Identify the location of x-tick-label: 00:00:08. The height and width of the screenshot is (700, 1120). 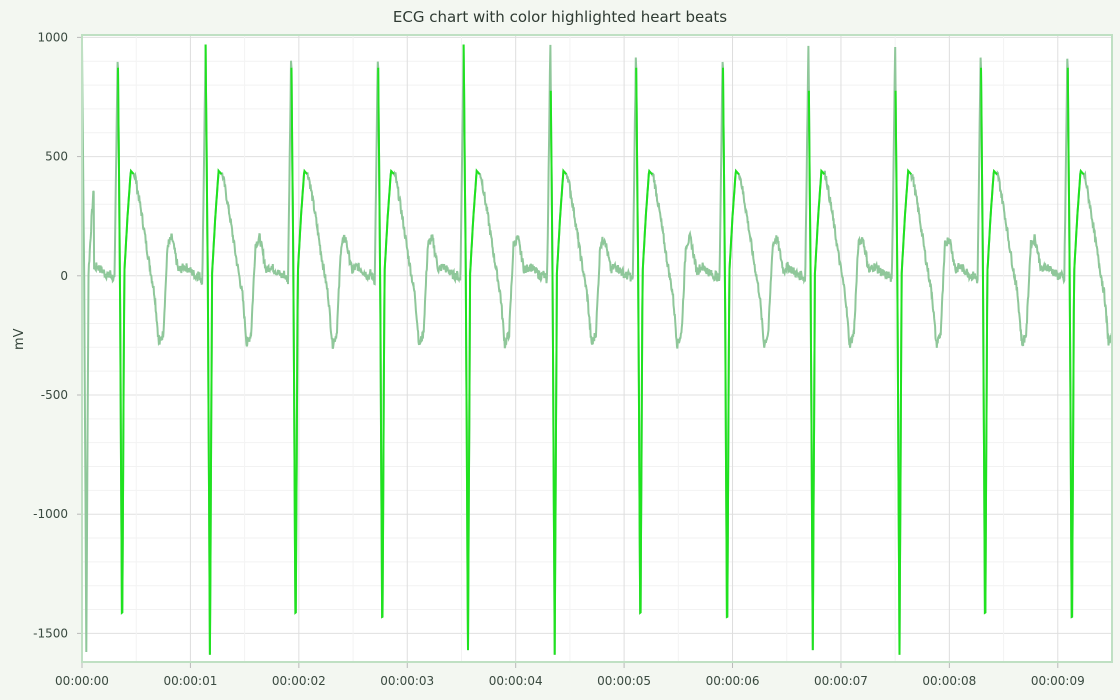
(949, 681).